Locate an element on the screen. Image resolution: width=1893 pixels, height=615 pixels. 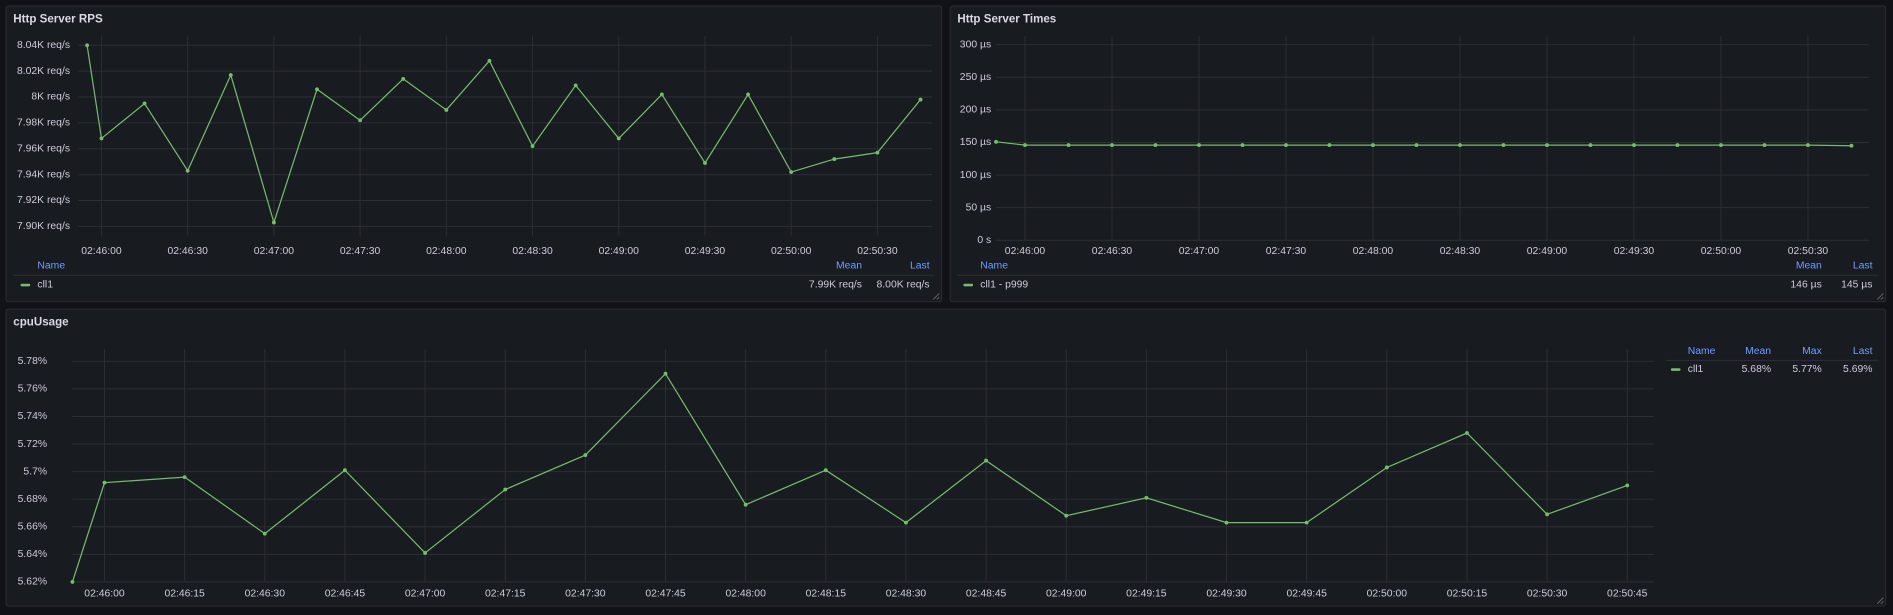
y-tick-label: 5.7% is located at coordinates (35, 471).